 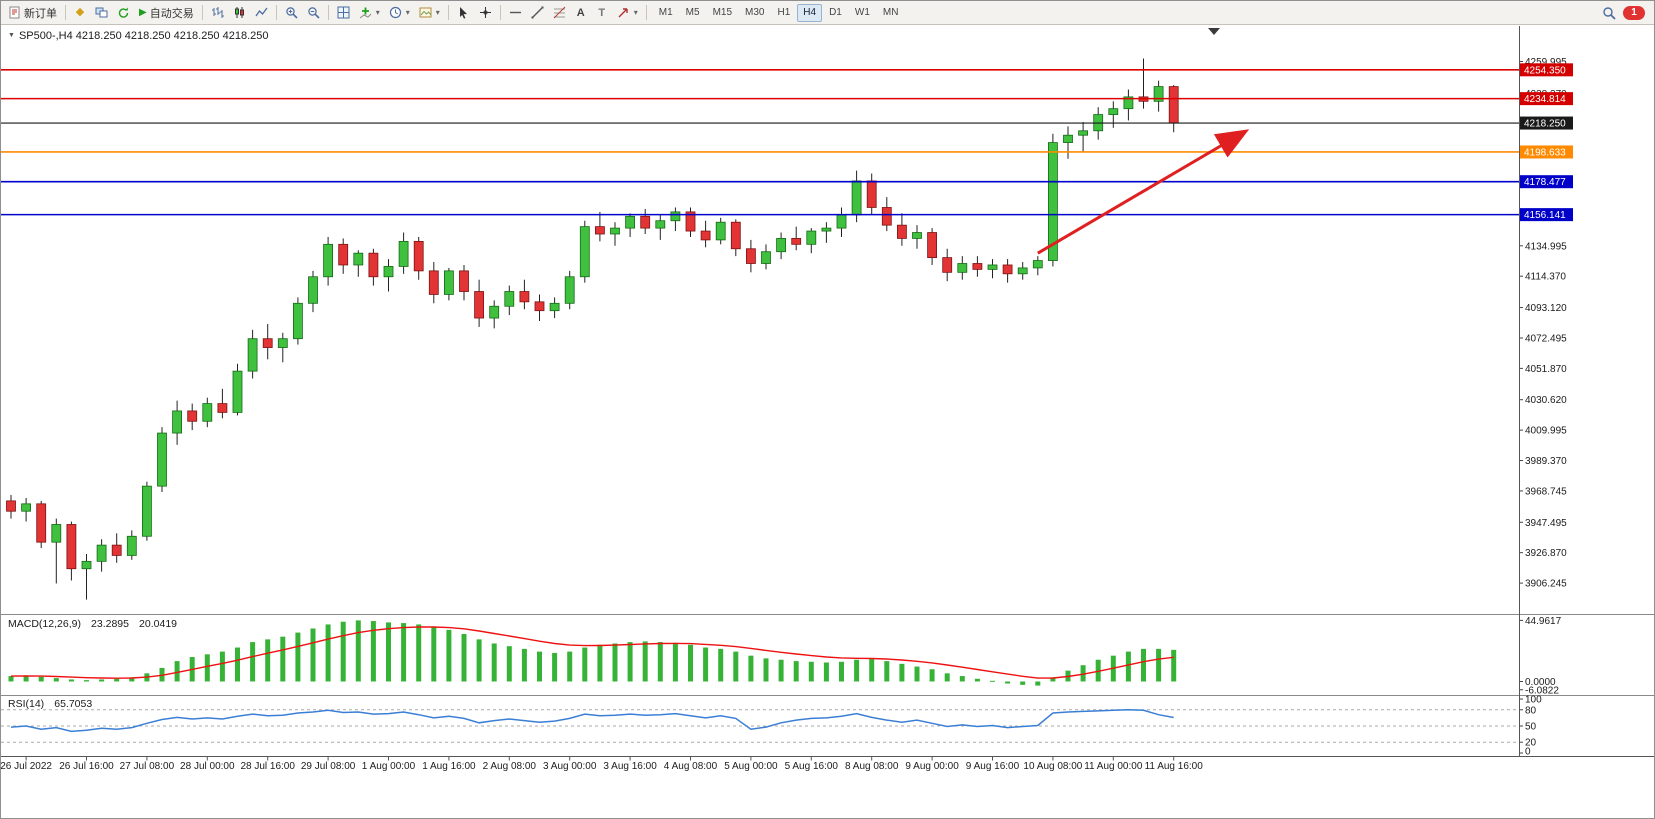 I want to click on zoom-in-button, so click(x=291, y=13).